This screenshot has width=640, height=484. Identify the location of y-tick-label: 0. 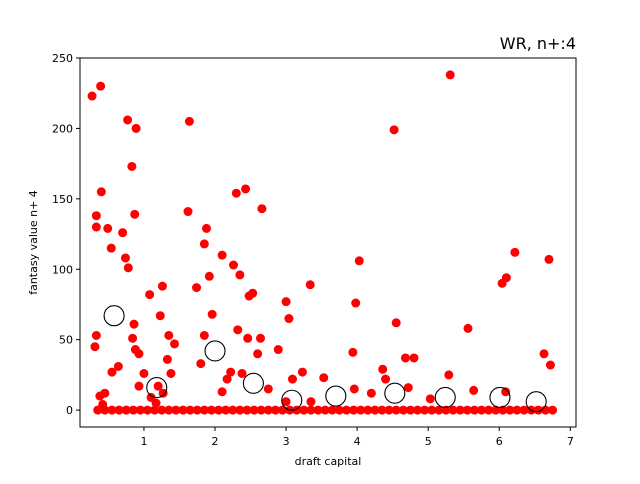
(69, 410).